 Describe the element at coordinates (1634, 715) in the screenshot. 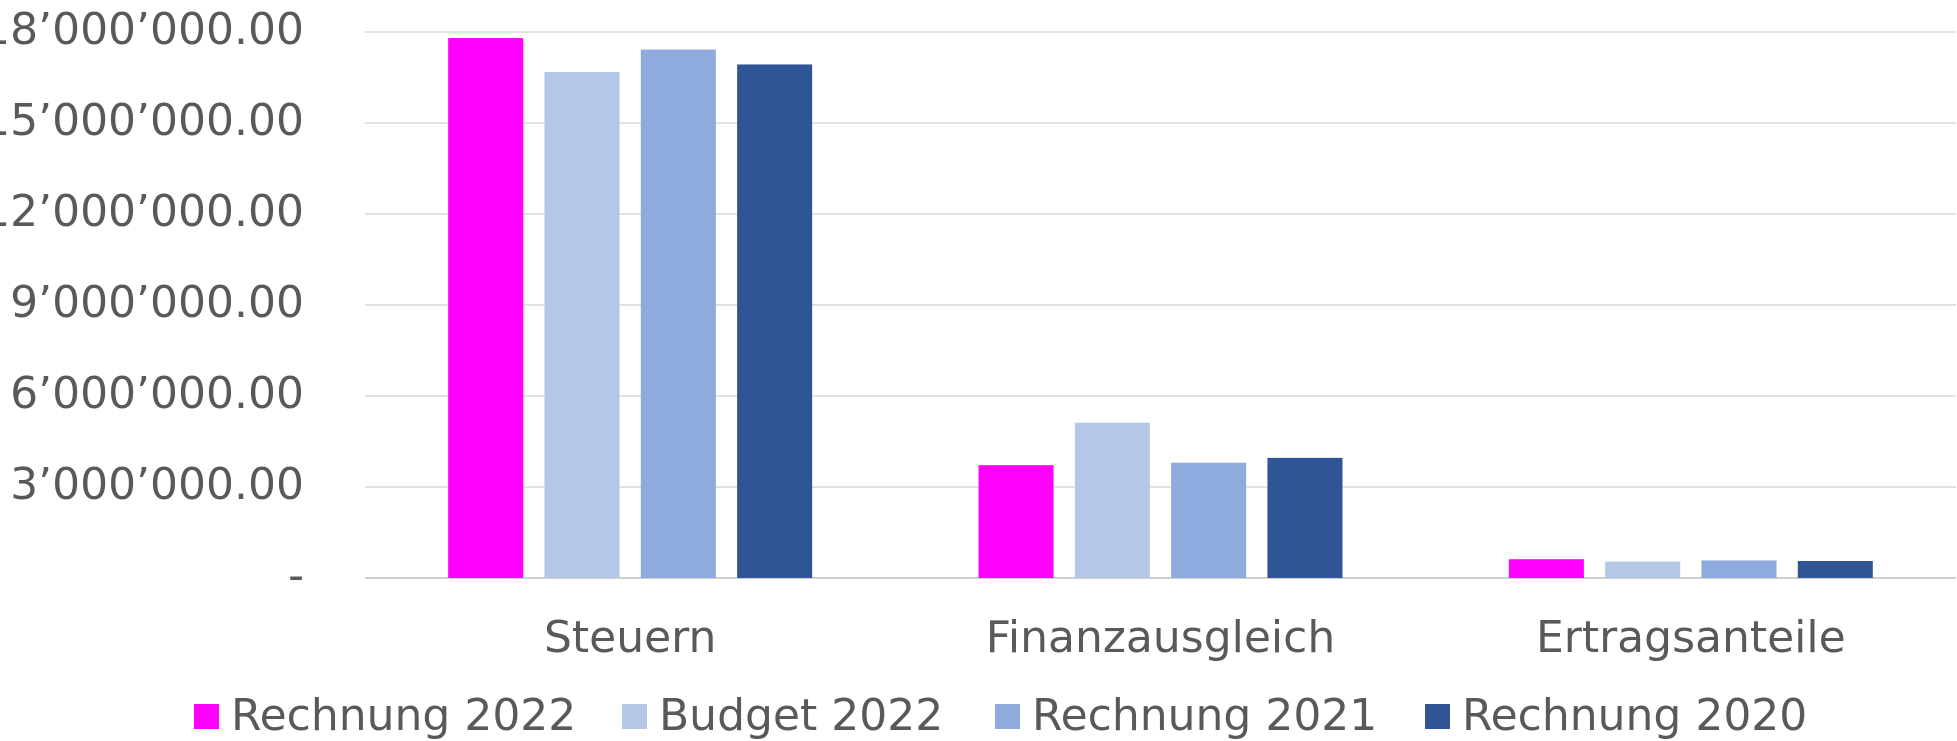

I see `legend-label: Rechnung 2020` at that location.